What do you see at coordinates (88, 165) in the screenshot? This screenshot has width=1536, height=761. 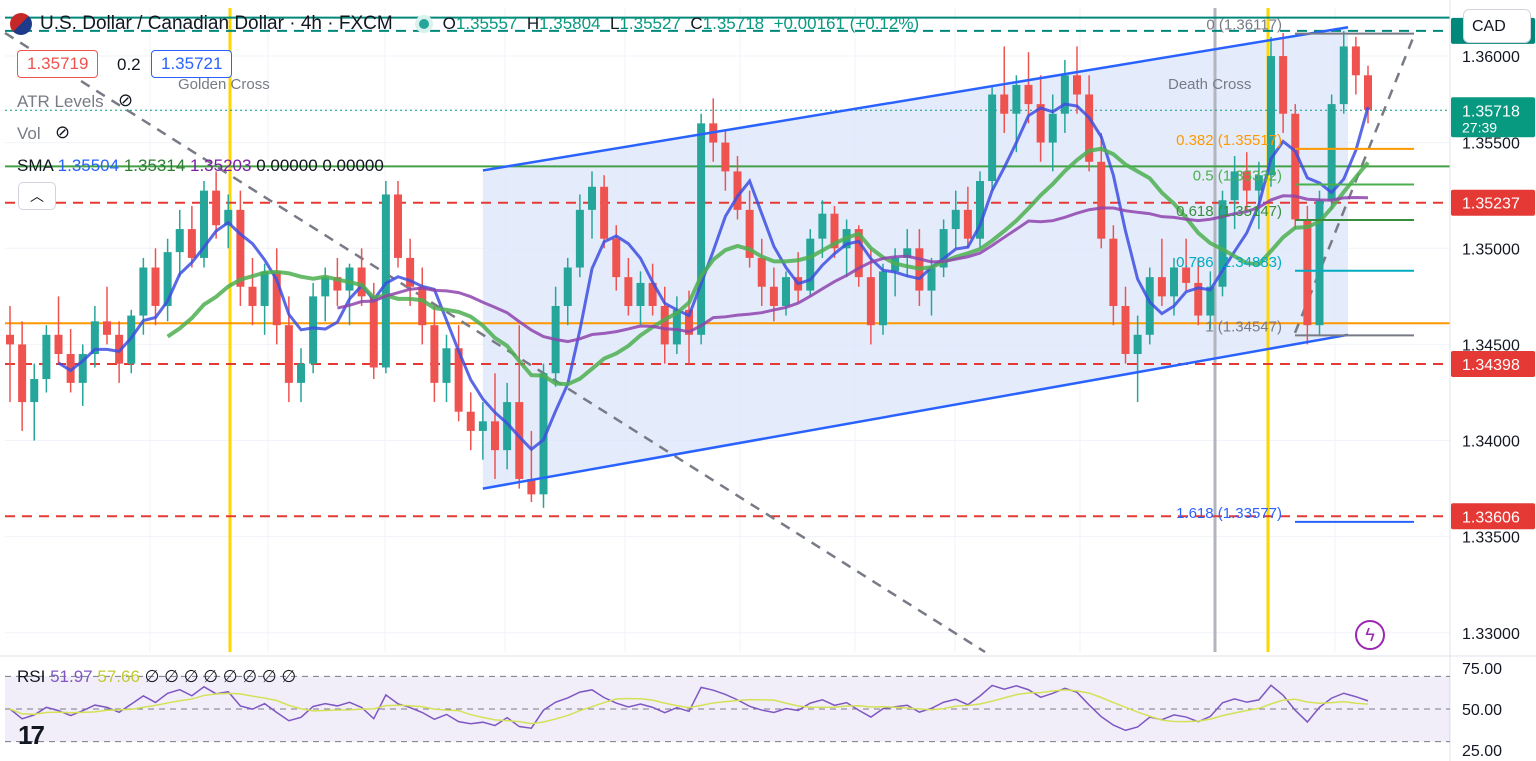 I see `sma-value: 1.35504` at bounding box center [88, 165].